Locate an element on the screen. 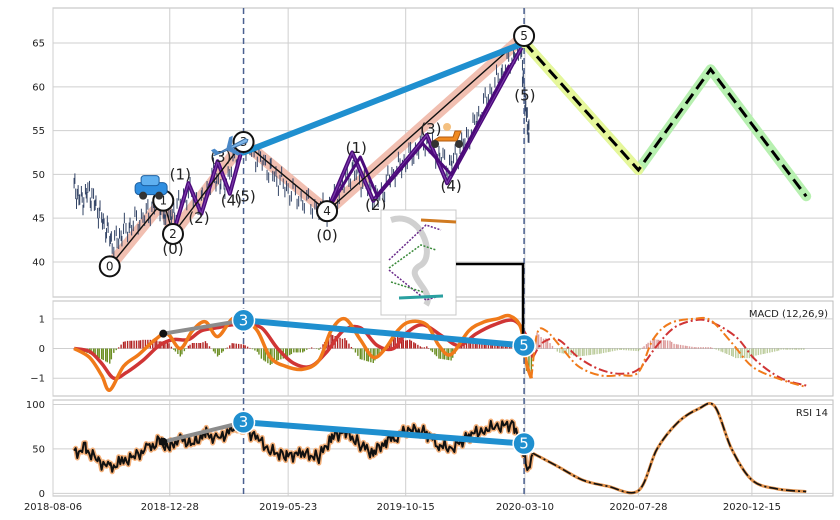 The width and height of the screenshot is (840, 520). car-cabin is located at coordinates (150, 181).